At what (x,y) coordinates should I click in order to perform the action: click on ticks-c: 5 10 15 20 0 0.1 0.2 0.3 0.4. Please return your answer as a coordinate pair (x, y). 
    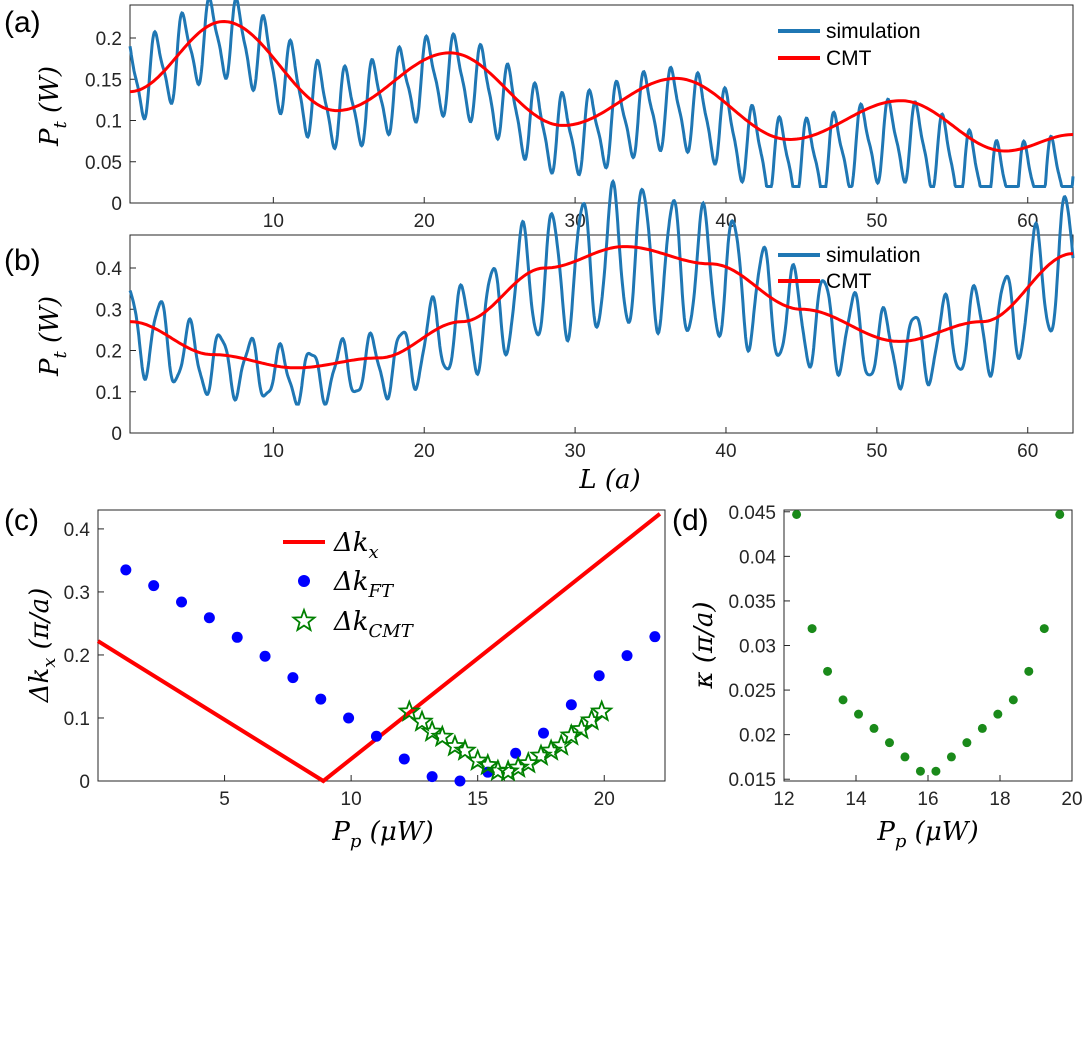
    Looking at the image, I should click on (339, 665).